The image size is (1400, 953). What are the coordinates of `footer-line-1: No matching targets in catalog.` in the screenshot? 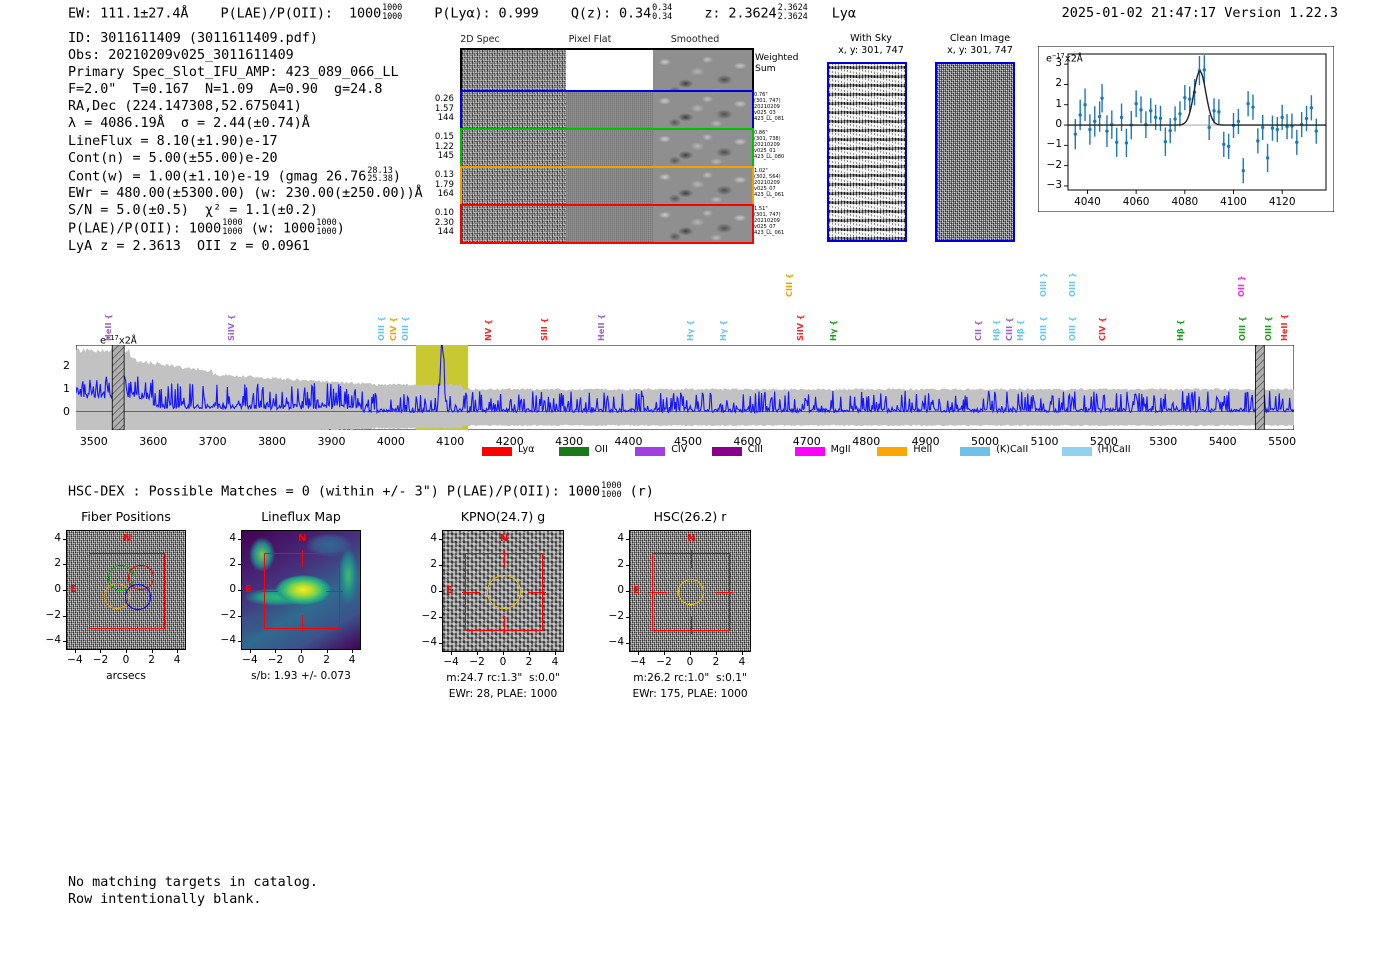 It's located at (193, 882).